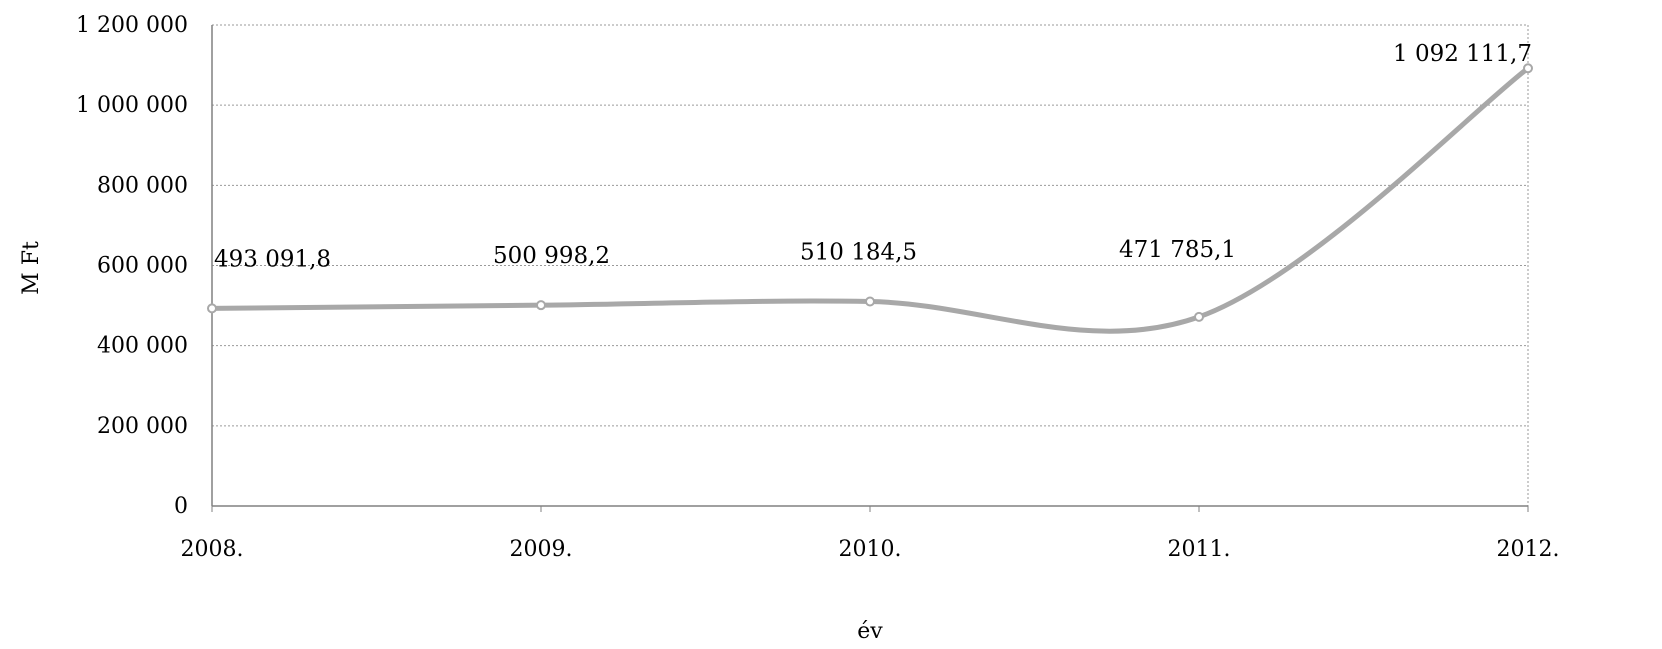  What do you see at coordinates (31, 268) in the screenshot?
I see `y-axis-title: M Ft` at bounding box center [31, 268].